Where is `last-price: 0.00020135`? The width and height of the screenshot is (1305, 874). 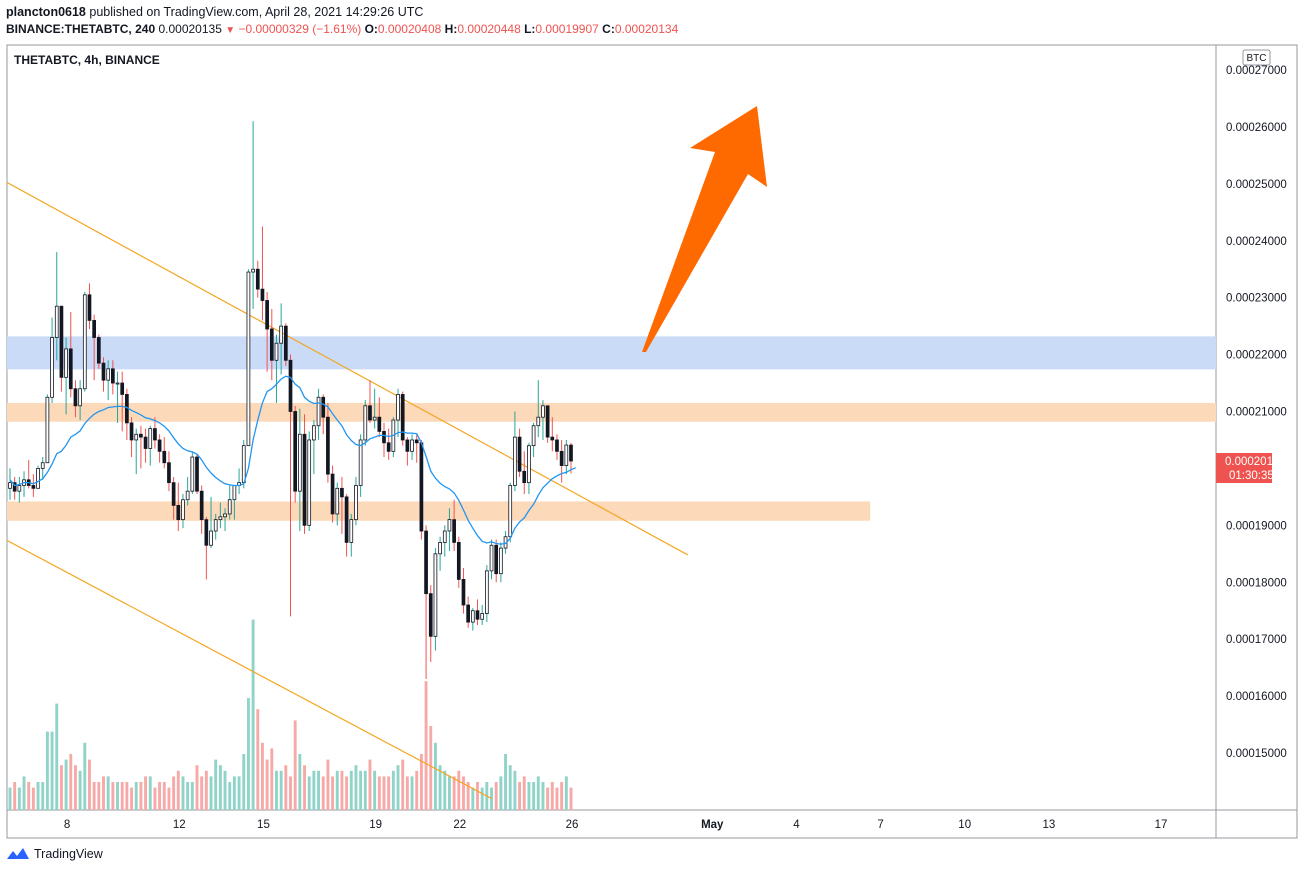
last-price: 0.00020135 is located at coordinates (190, 29).